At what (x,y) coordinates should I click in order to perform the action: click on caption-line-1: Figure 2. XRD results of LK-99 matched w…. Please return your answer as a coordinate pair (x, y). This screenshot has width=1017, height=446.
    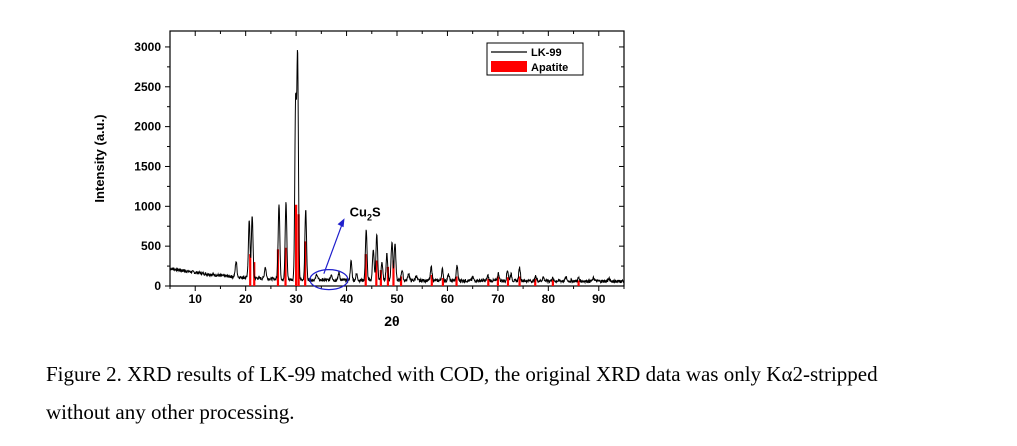
    Looking at the image, I should click on (462, 374).